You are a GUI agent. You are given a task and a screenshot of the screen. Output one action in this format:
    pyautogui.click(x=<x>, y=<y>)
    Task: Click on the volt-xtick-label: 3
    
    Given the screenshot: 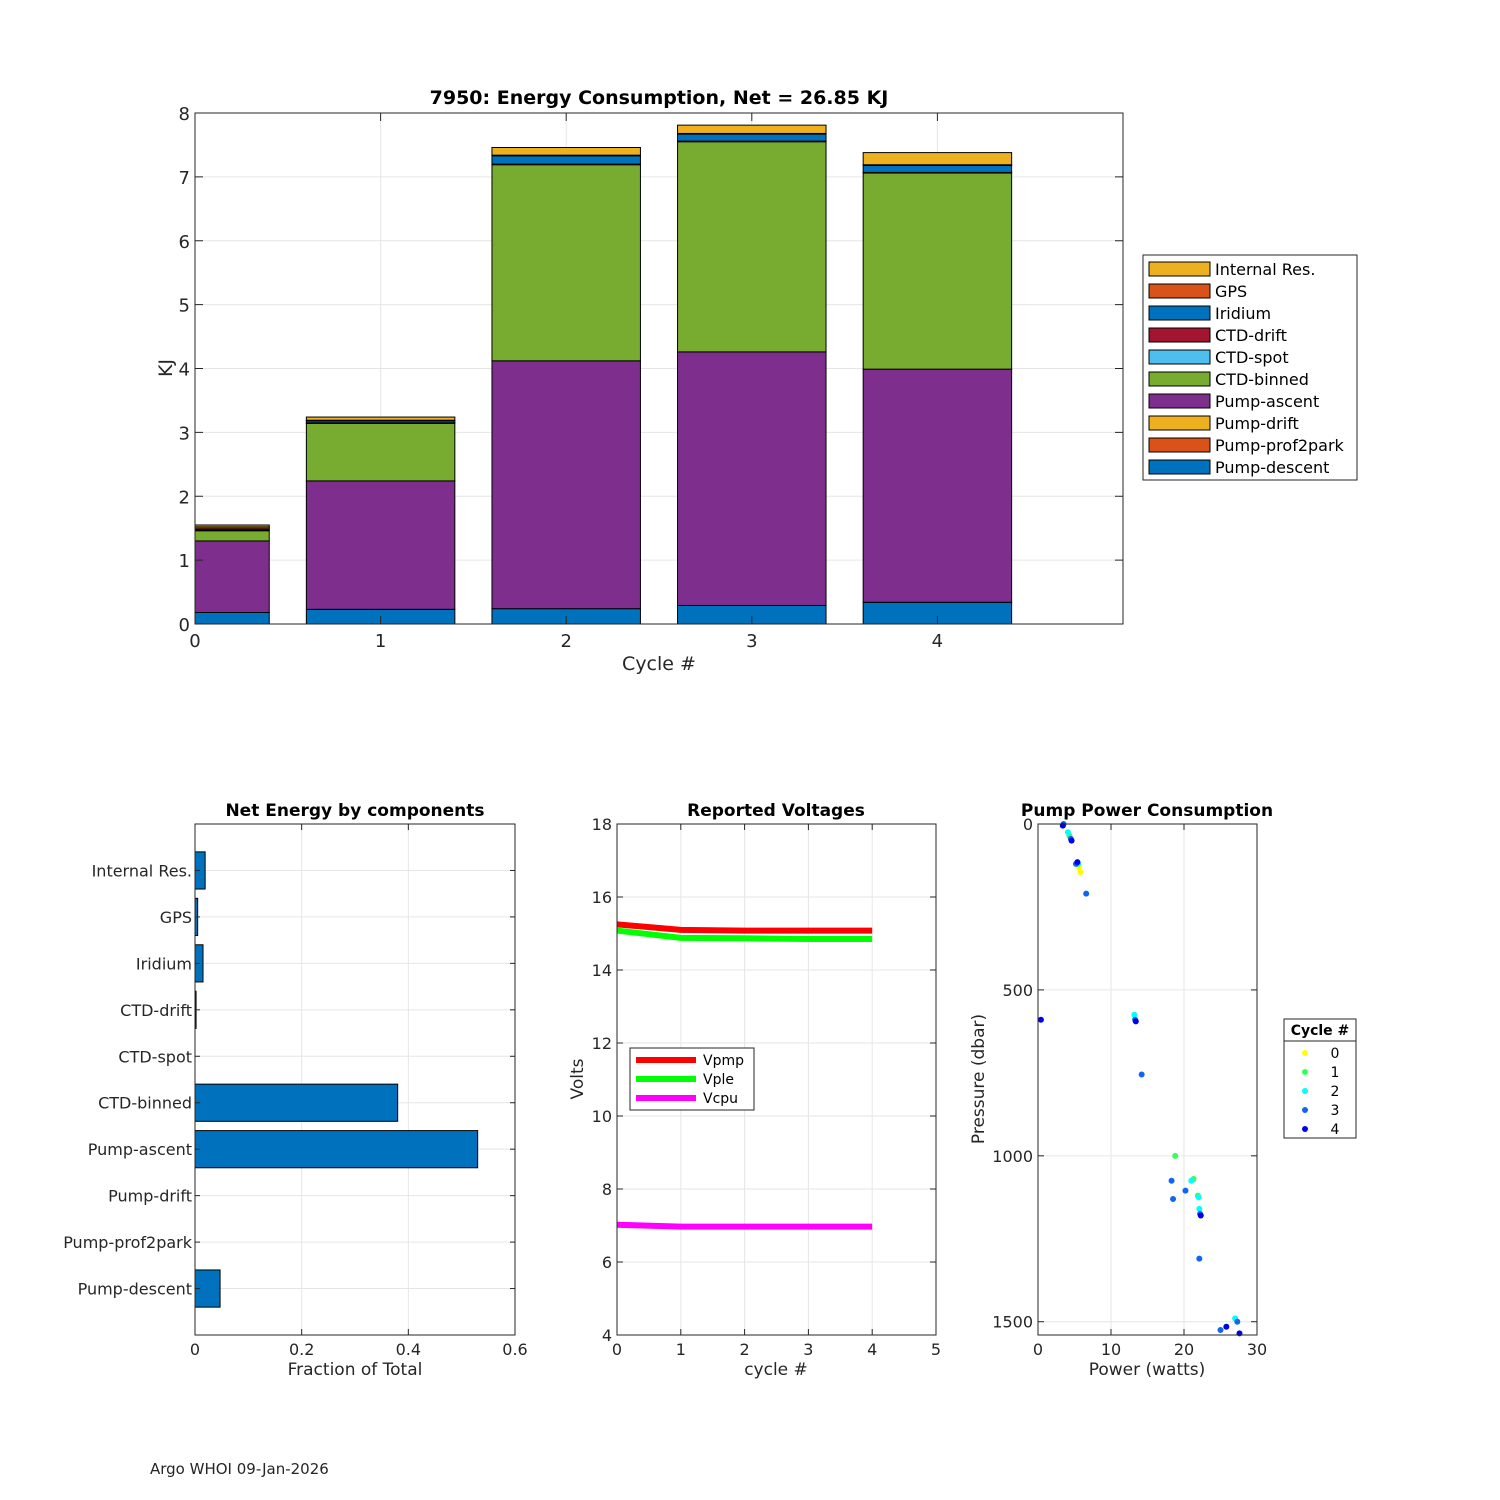 What is the action you would take?
    pyautogui.click(x=808, y=1349)
    